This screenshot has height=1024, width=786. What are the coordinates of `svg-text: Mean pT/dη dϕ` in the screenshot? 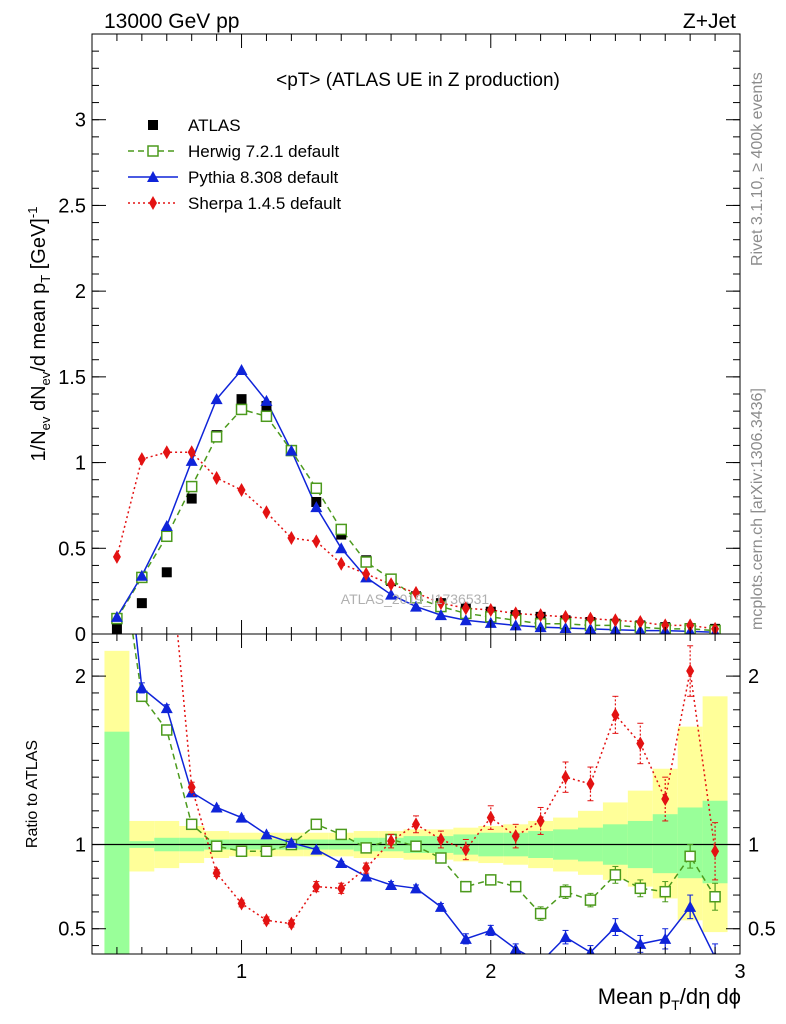 It's located at (669, 998).